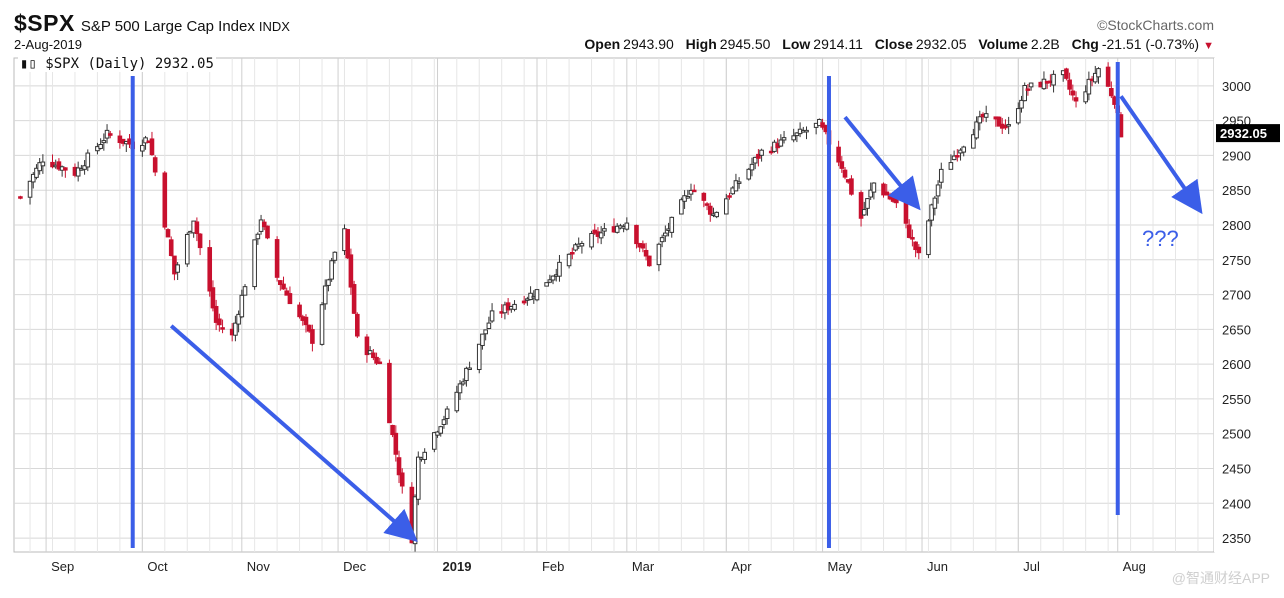 This screenshot has height=598, width=1284. I want to click on watermark: @智通财经APP, so click(1220, 578).